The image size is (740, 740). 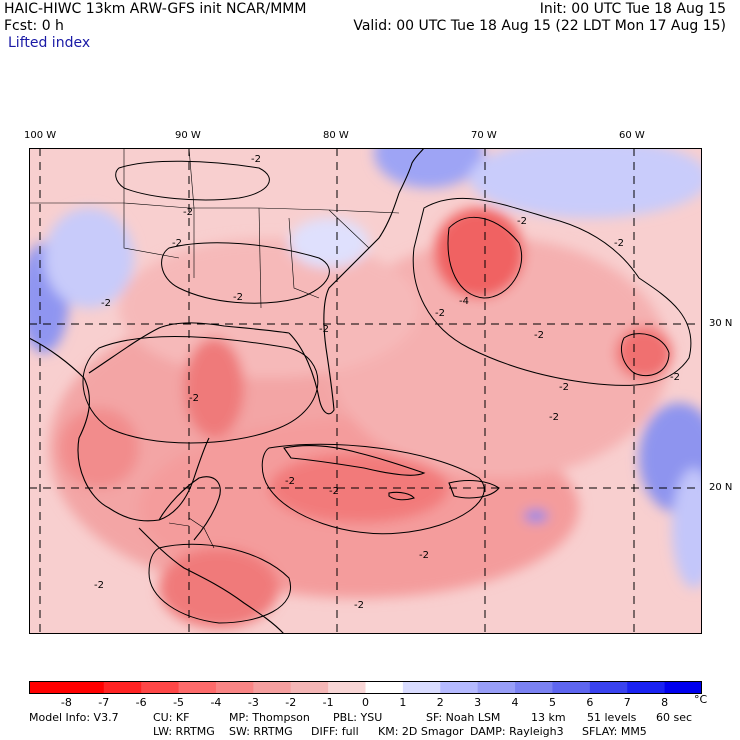 I want to click on lat-label-30n: 30 N, so click(x=721, y=323).